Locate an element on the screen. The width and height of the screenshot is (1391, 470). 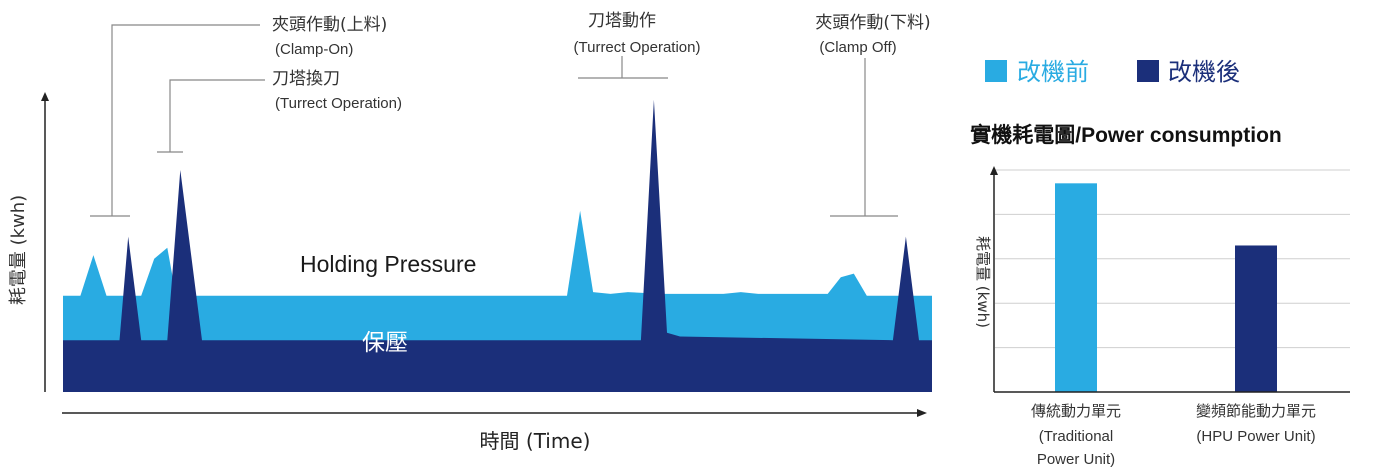
legend: 改機前 改機後 is located at coordinates (1112, 72).